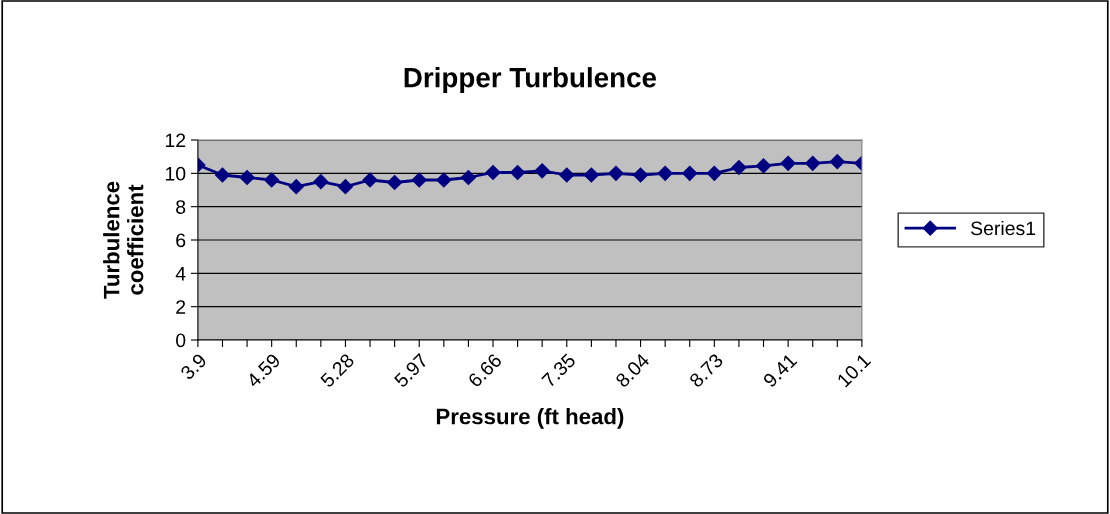  Describe the element at coordinates (1003, 228) in the screenshot. I see `legend-label: Series1` at that location.